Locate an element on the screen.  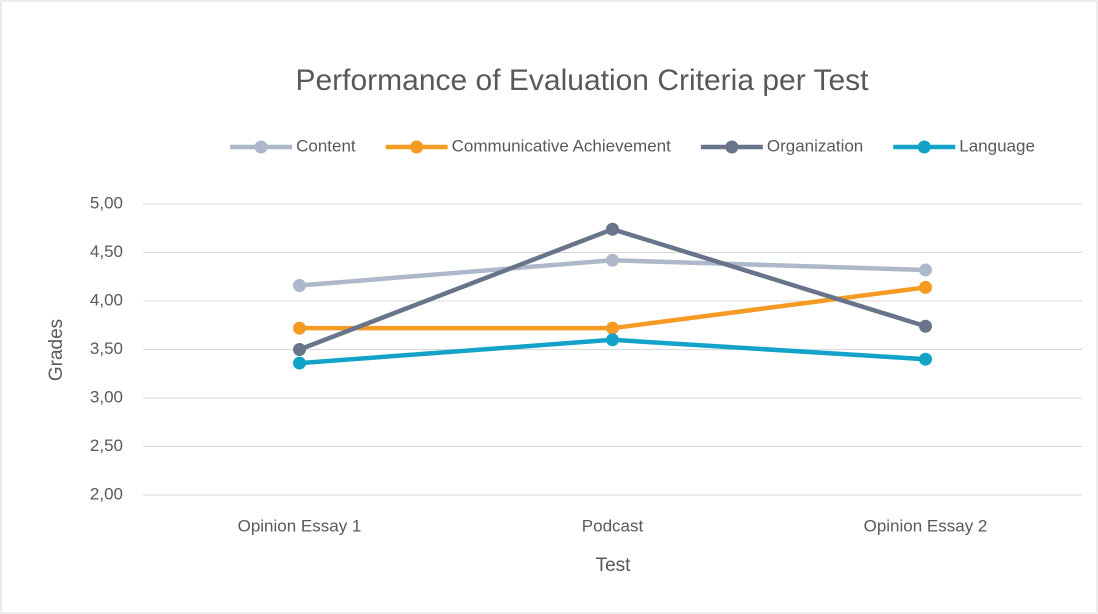
x-axis-title: Test is located at coordinates (614, 565).